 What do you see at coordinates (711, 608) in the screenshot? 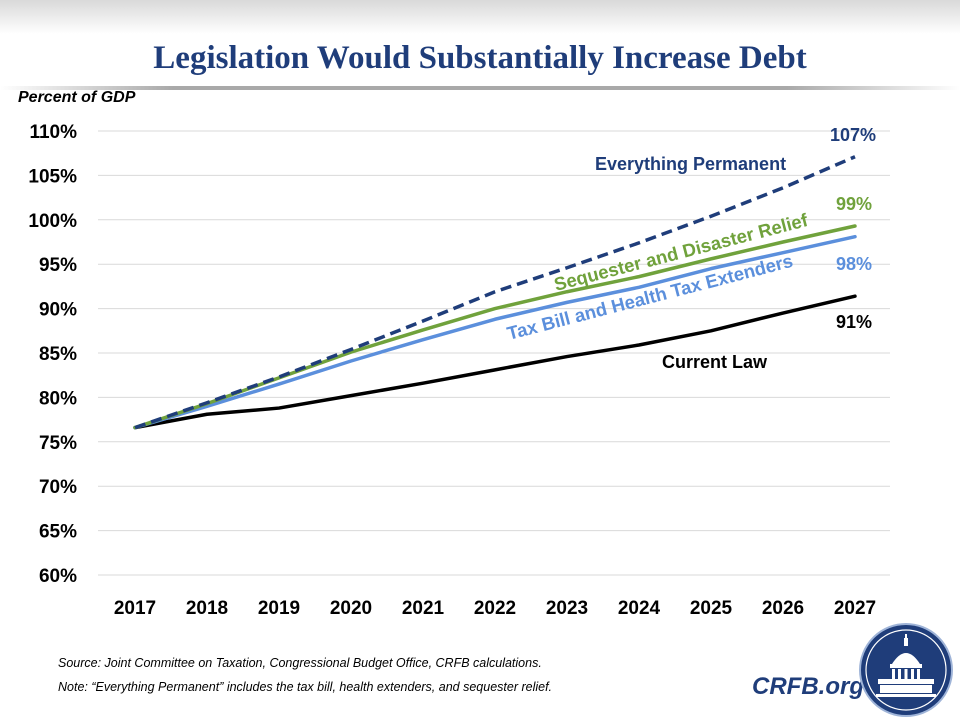
I see `x-tick-label: 2025` at bounding box center [711, 608].